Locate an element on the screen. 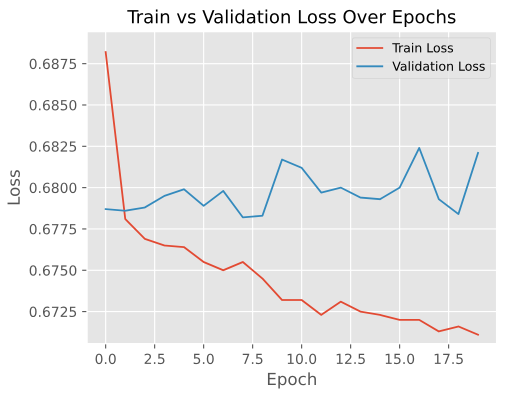 Image resolution: width=512 pixels, height=395 pixels. x-tick-label: 2.5 is located at coordinates (154, 359).